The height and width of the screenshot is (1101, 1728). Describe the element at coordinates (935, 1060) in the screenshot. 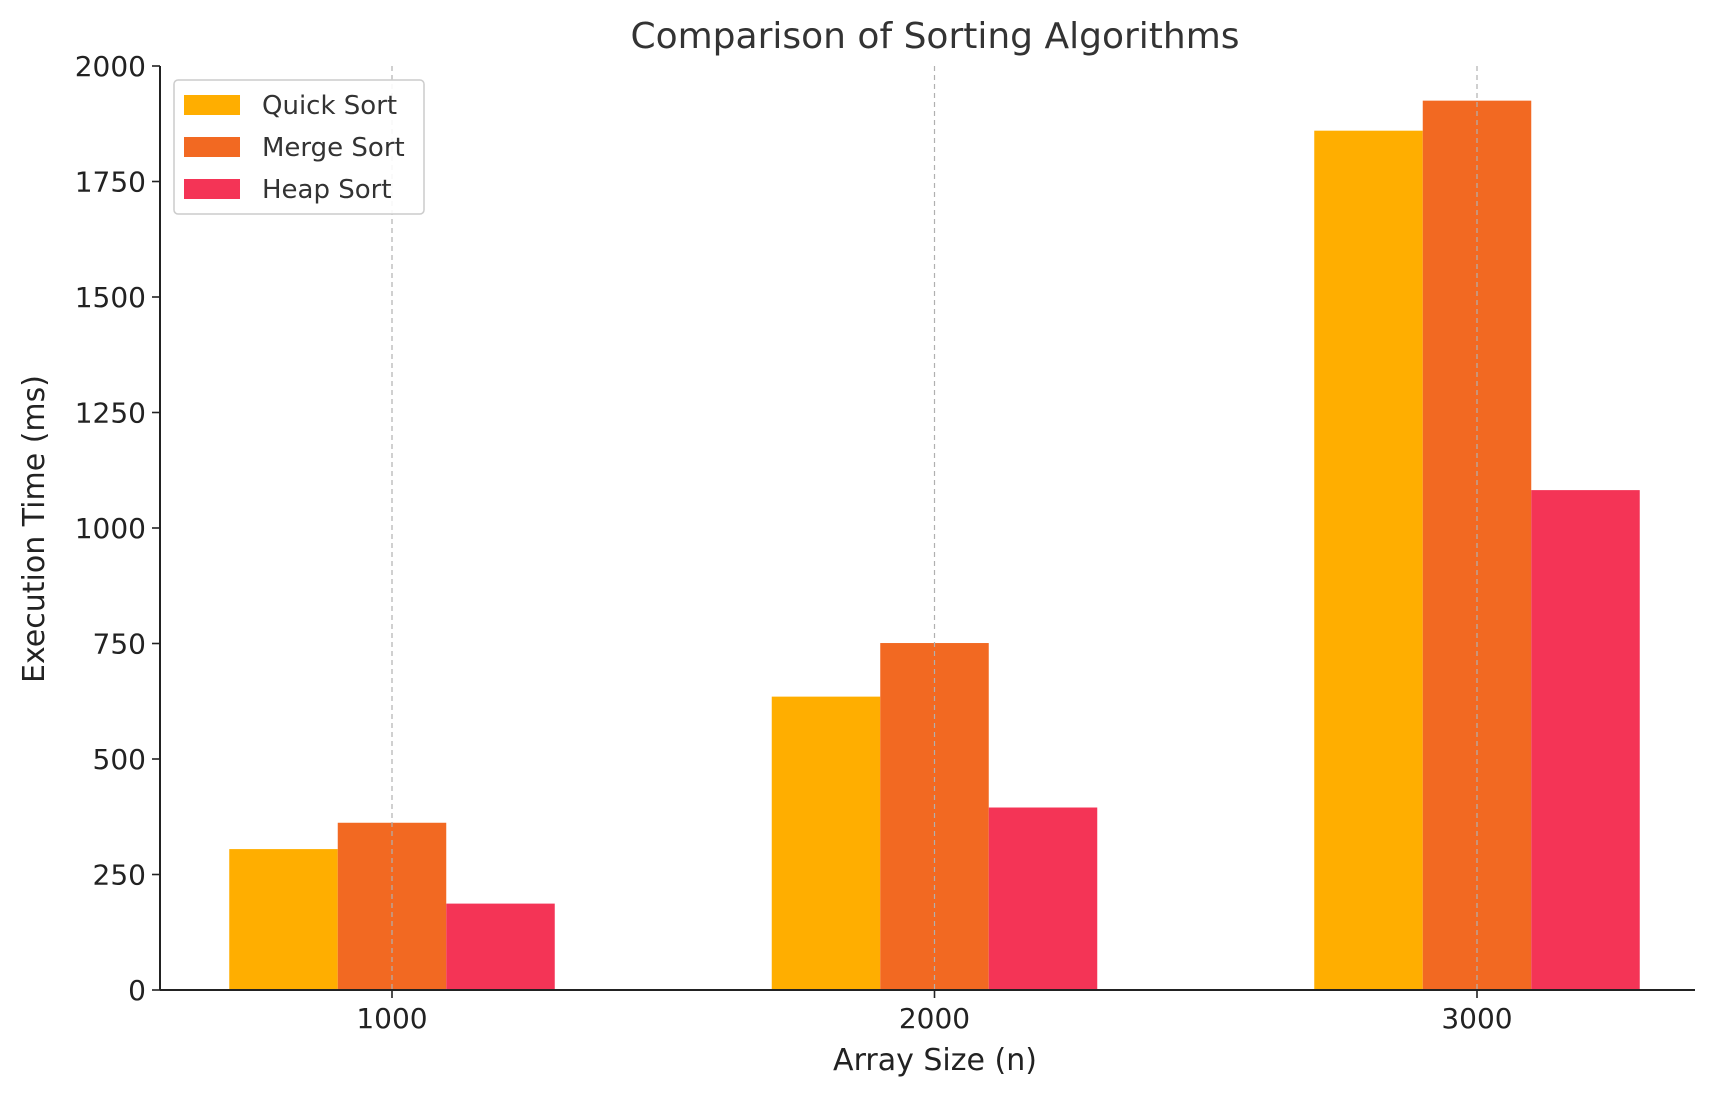

I see `x-axis-label: Array Size (n)` at that location.